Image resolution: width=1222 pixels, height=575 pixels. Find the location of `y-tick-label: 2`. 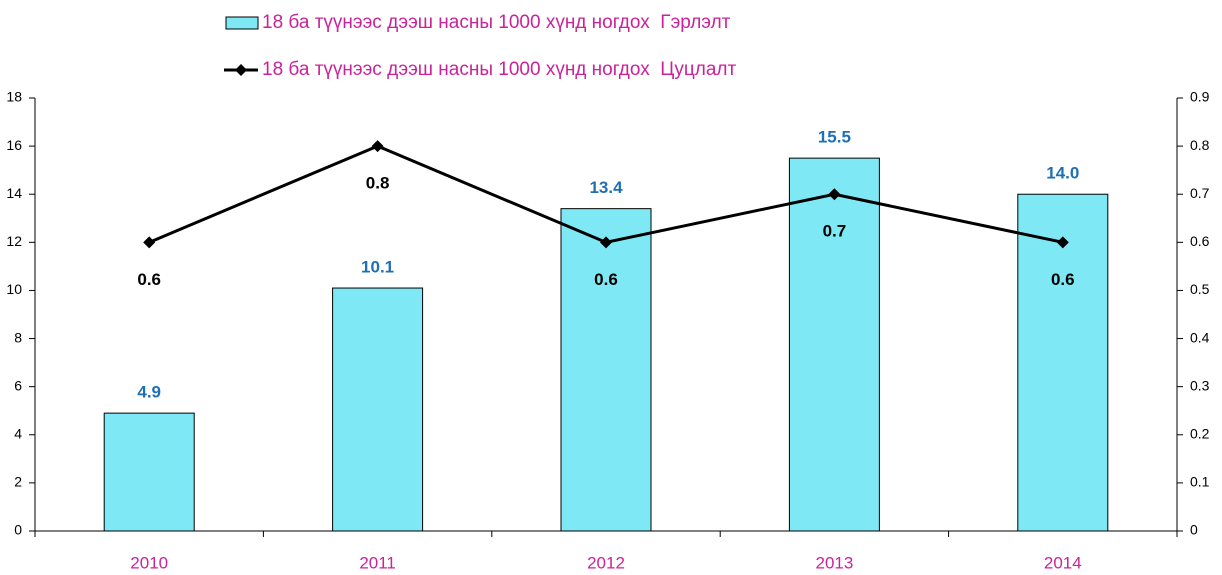

y-tick-label: 2 is located at coordinates (18, 482).